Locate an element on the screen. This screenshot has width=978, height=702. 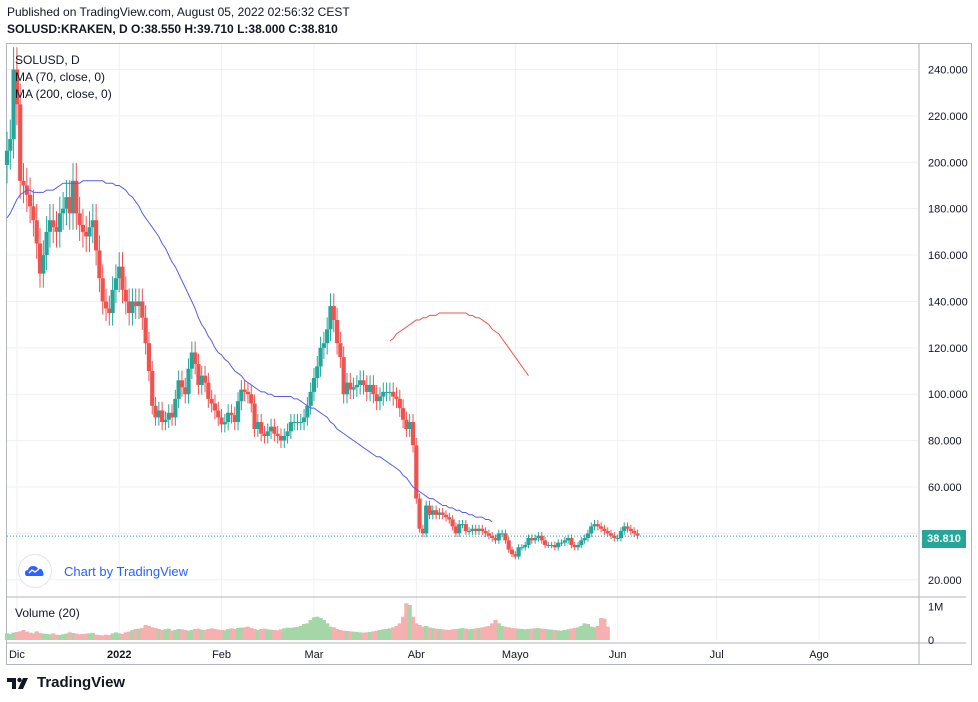
x-tick-label: Abr is located at coordinates (416, 655).